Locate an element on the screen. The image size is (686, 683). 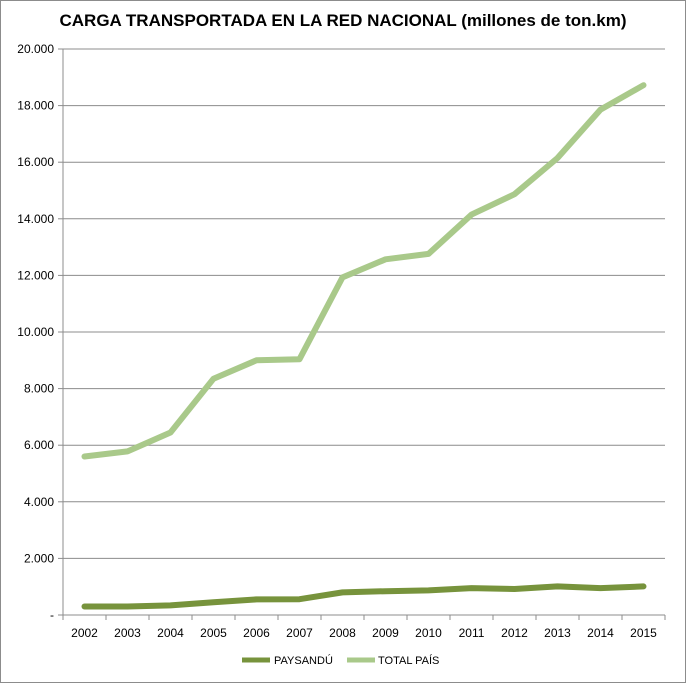
x-tick-label: 2014 is located at coordinates (600, 633).